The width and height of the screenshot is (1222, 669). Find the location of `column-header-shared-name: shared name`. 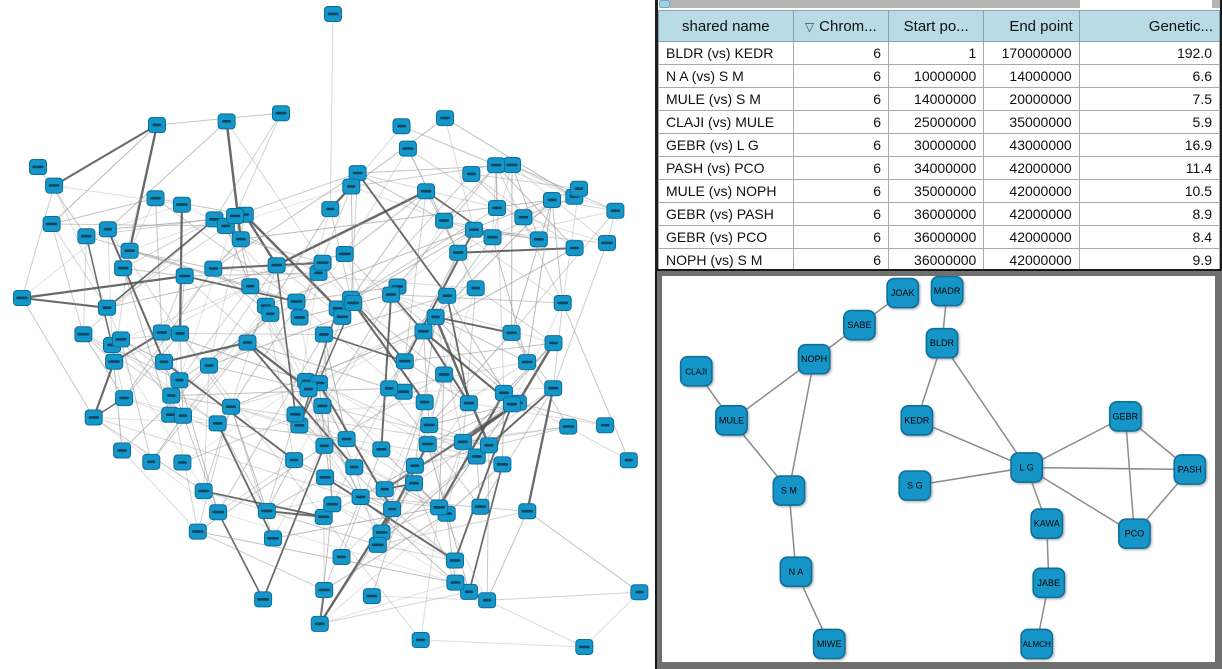

column-header-shared-name: shared name is located at coordinates (726, 26).